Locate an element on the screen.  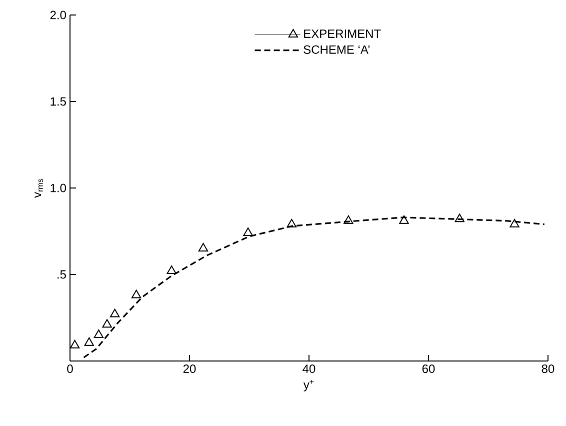
y-tick-label: 1.0 is located at coordinates (58, 188).